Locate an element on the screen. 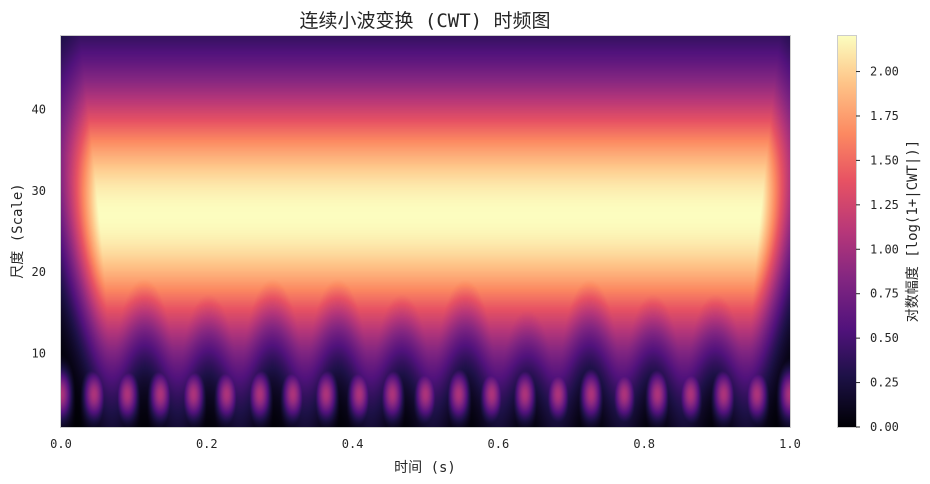  chart-title: 连续小波变换 (CWT) 时频图 is located at coordinates (424, 21).